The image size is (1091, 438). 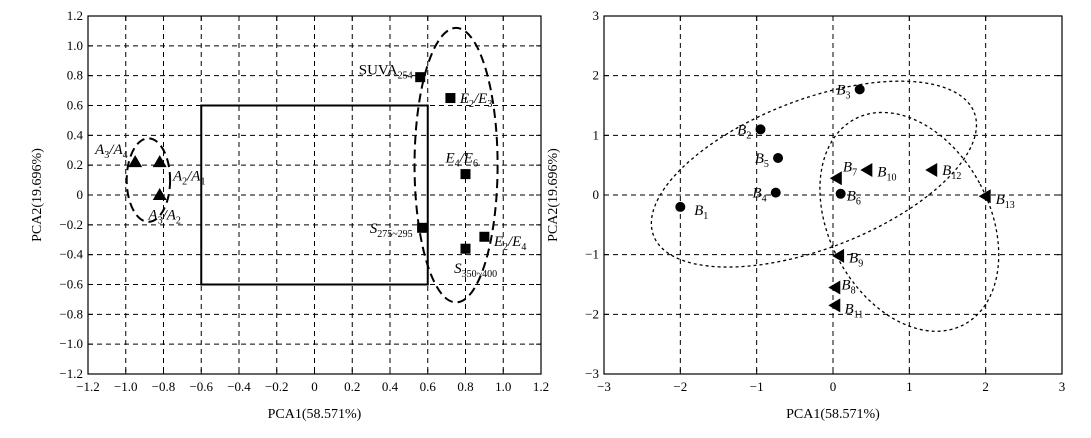 I want to click on y-tick-label: −1, so click(x=592, y=254).